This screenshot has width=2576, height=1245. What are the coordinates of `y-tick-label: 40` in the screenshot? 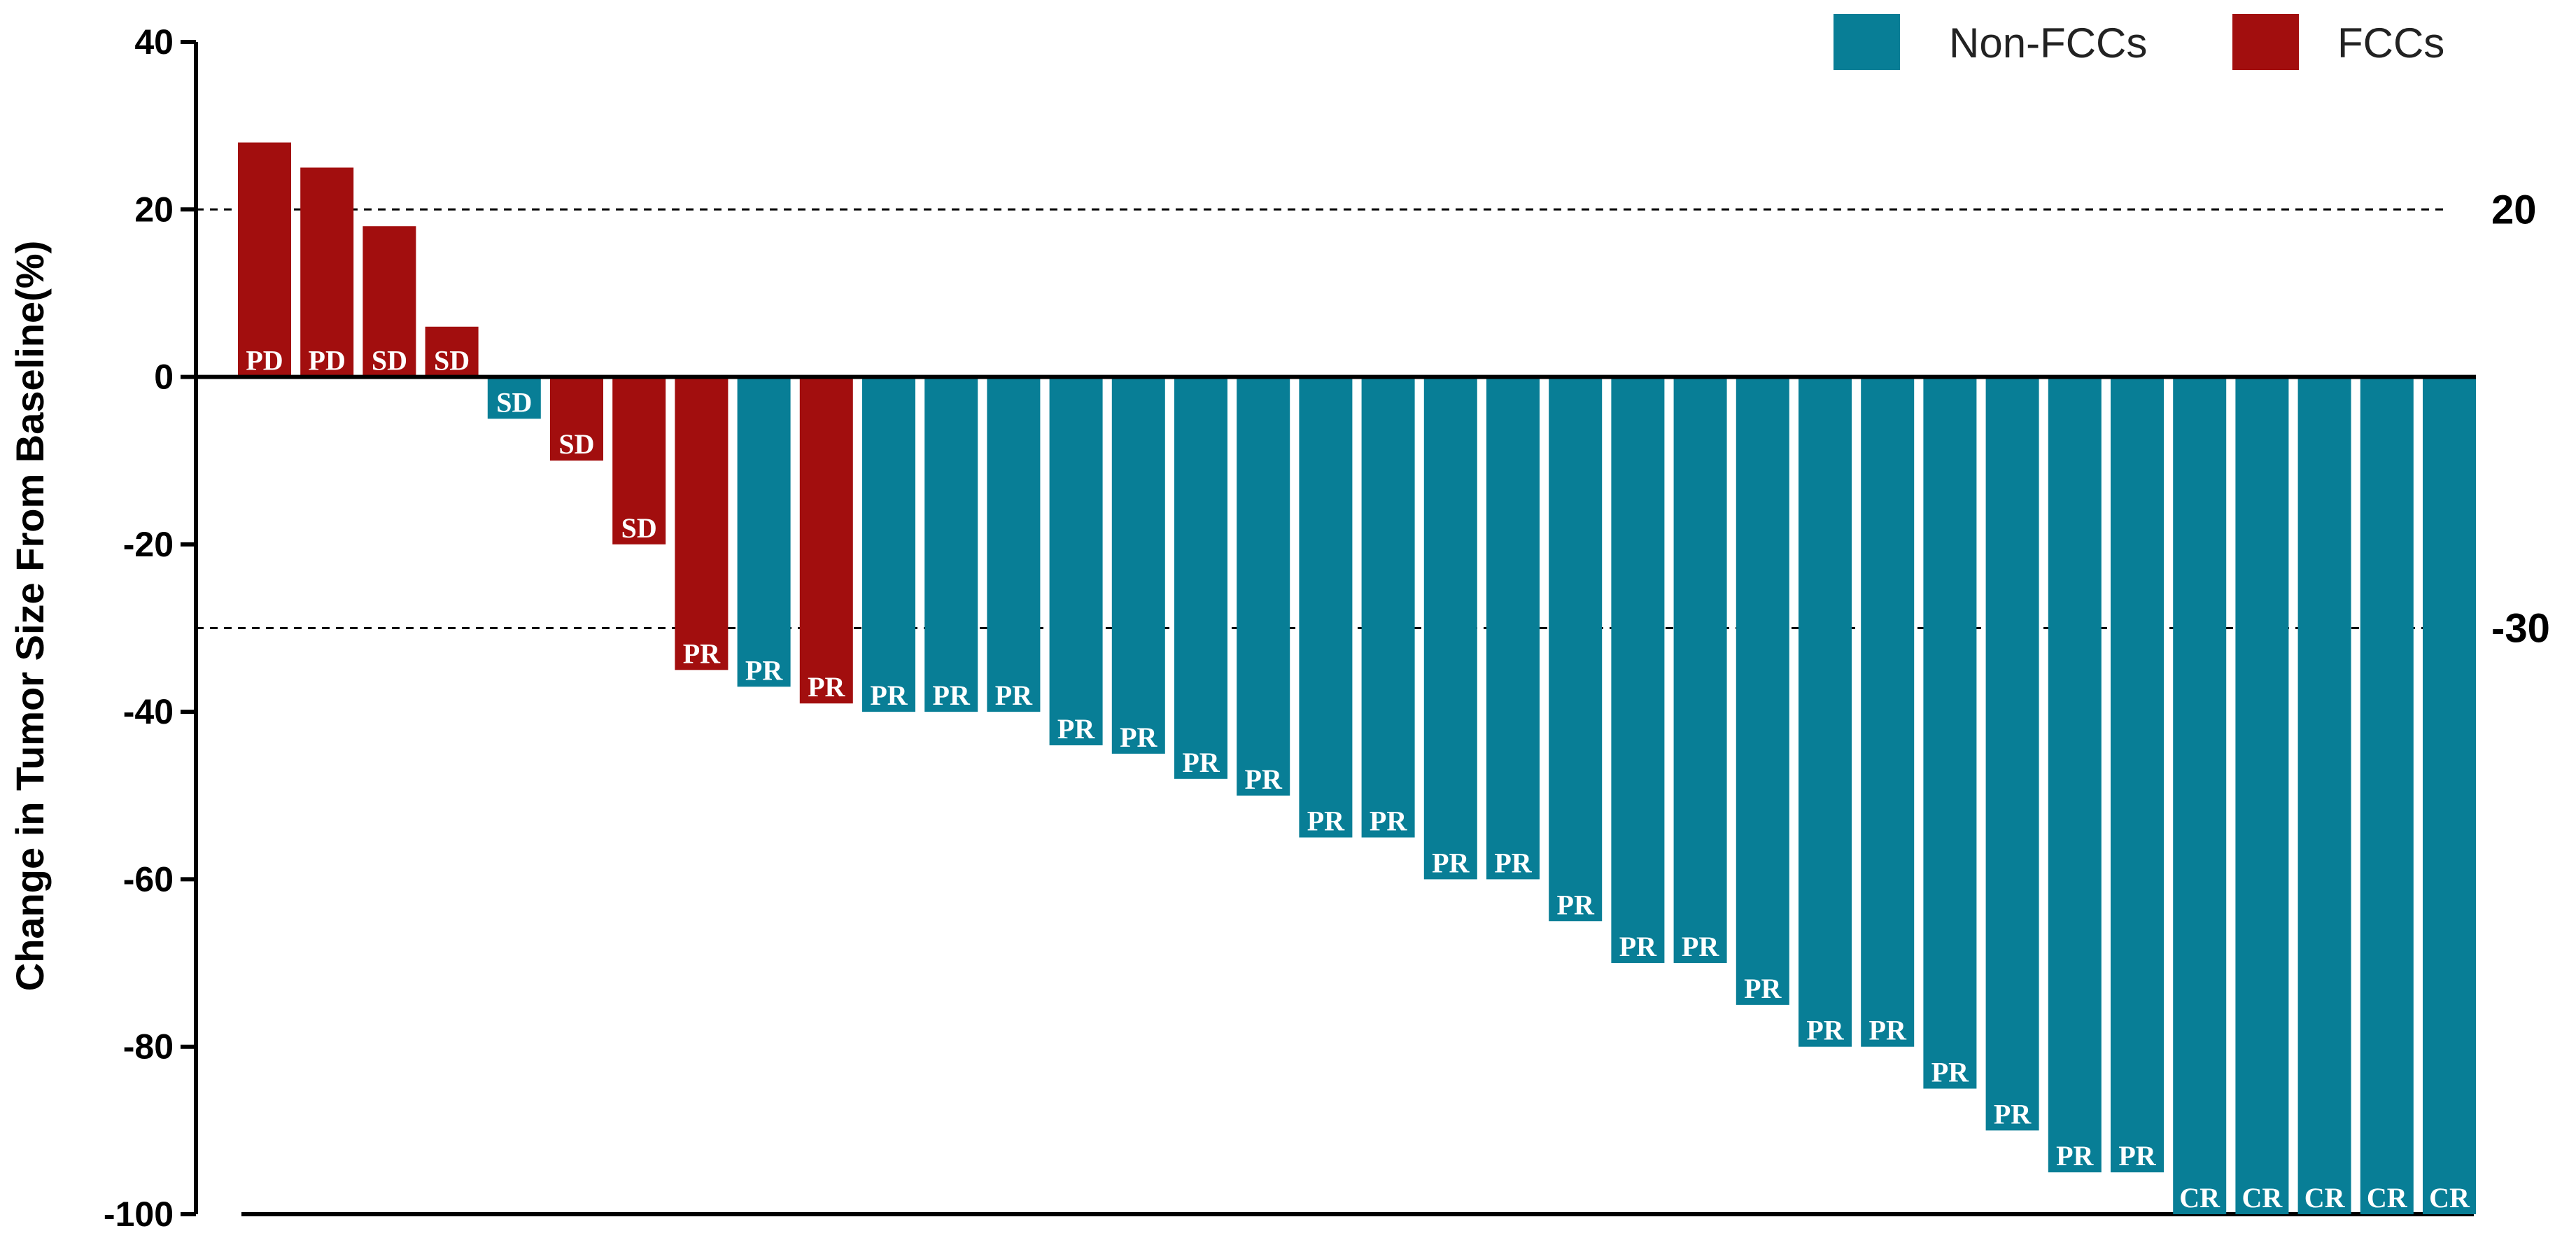 It's located at (154, 42).